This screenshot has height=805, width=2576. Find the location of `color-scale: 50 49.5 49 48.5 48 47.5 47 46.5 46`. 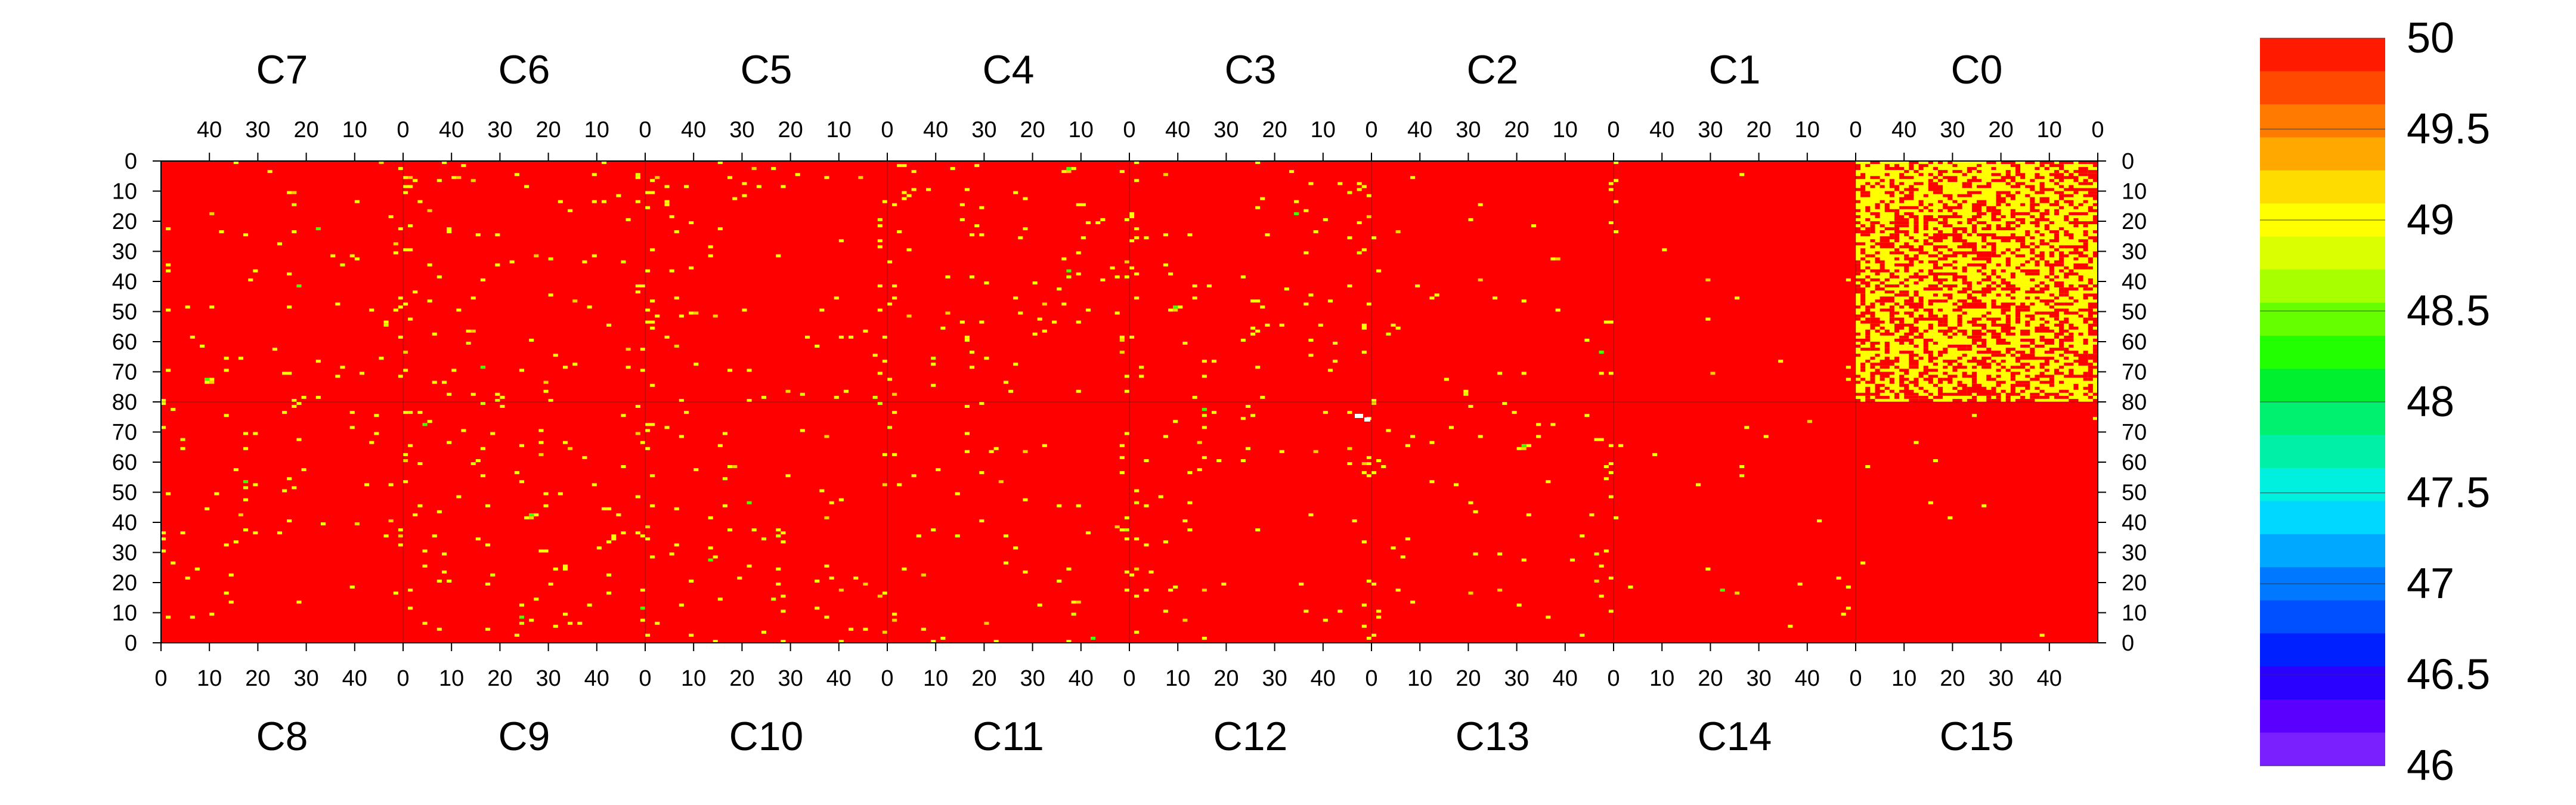

color-scale: 50 49.5 49 48.5 48 47.5 47 46.5 46 is located at coordinates (2375, 402).